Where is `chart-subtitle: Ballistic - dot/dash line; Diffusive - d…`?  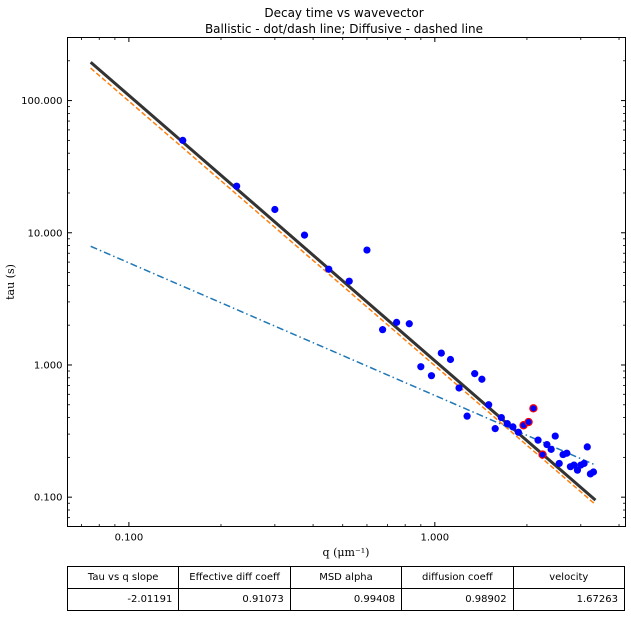 chart-subtitle: Ballistic - dot/dash line; Diffusive - d… is located at coordinates (344, 29).